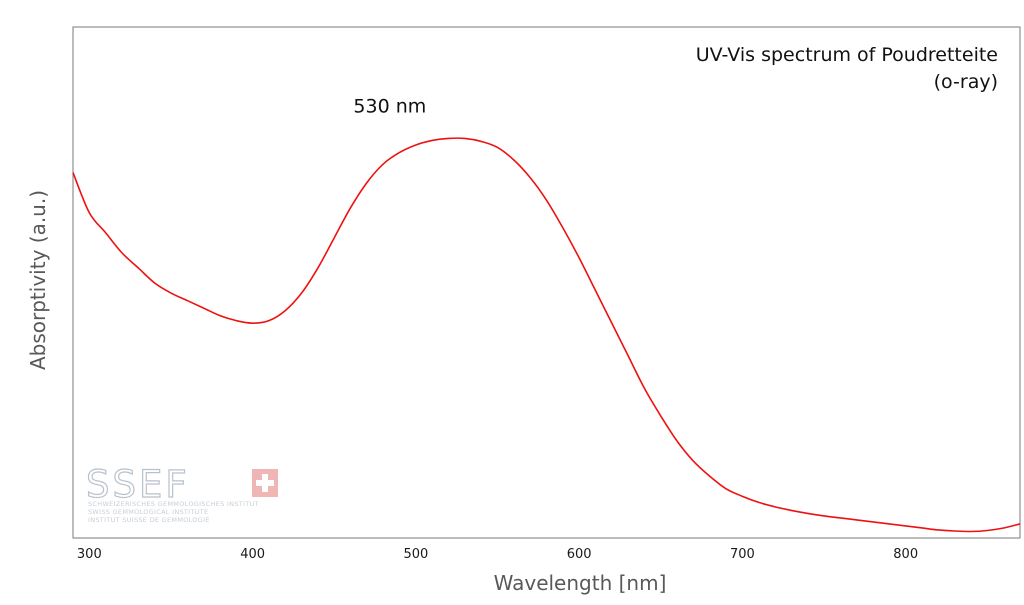  What do you see at coordinates (579, 554) in the screenshot?
I see `x-tick-label: 600` at bounding box center [579, 554].